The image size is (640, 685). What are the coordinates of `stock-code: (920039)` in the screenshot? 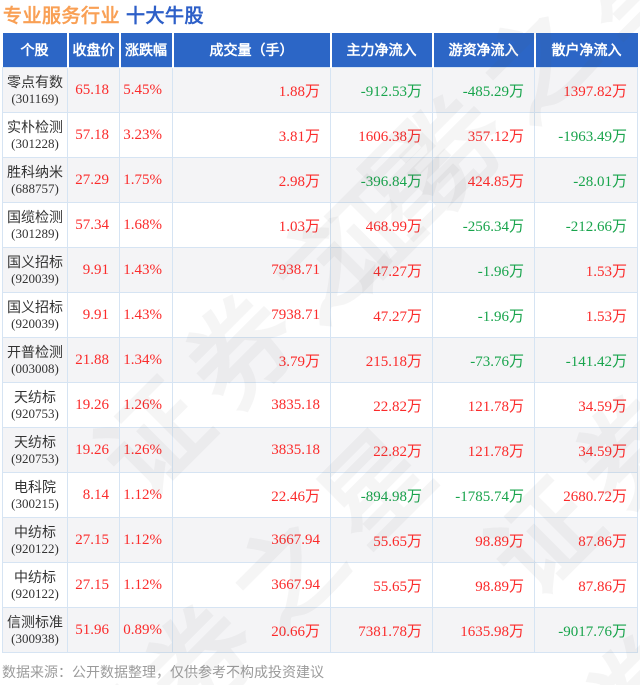 It's located at (35, 278).